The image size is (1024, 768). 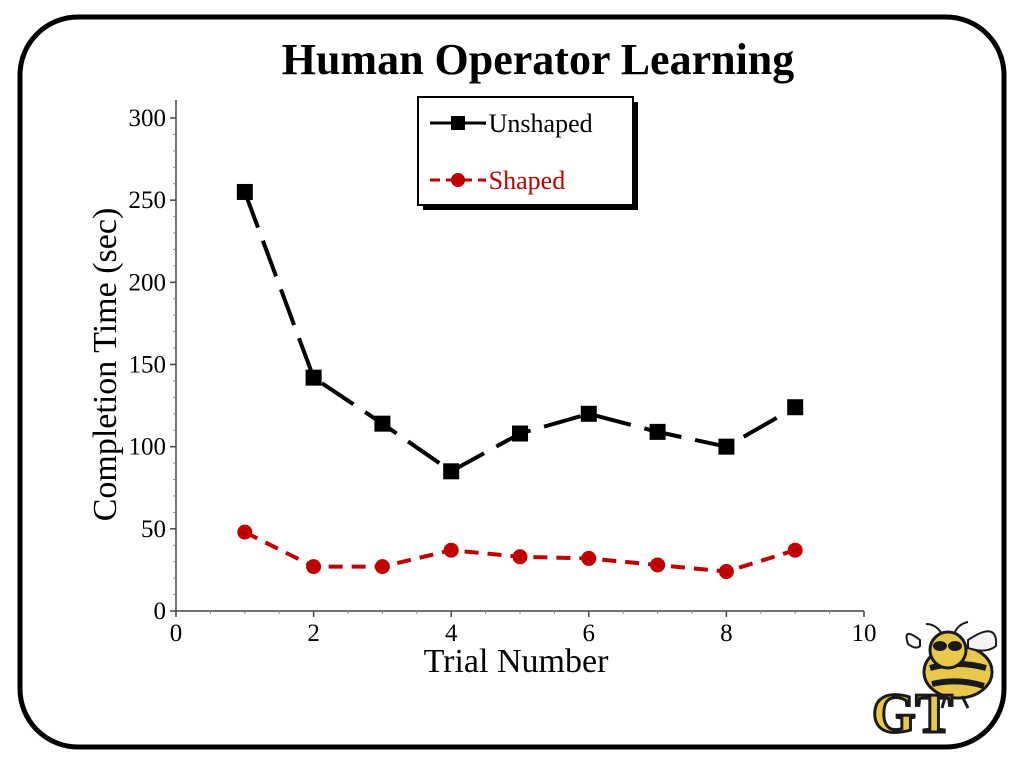 I want to click on y-axis-label: Completion Time (sec), so click(x=105, y=365).